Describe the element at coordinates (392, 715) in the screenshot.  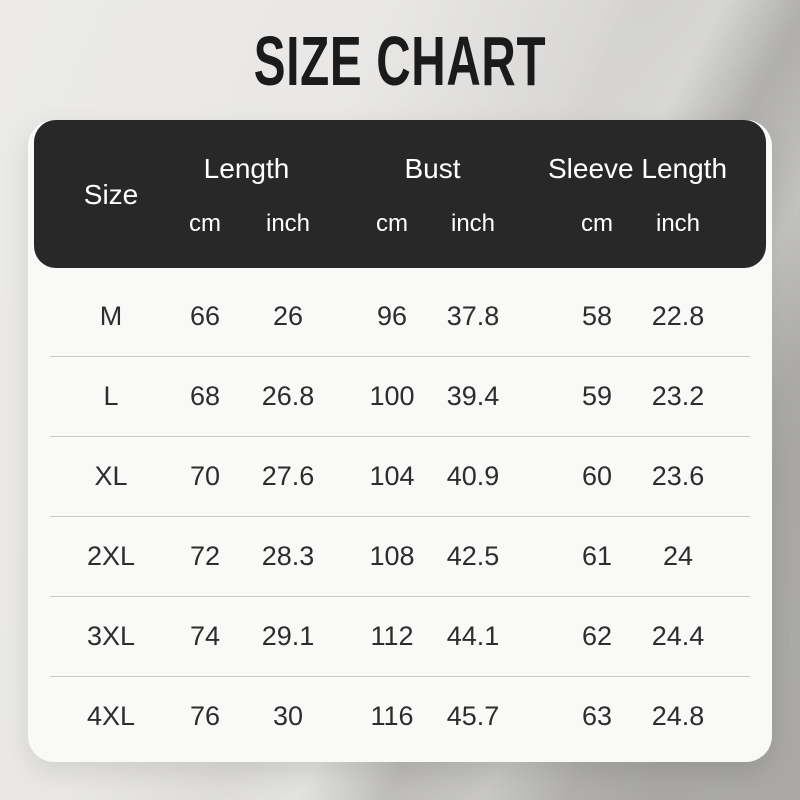
I see `bust-cm-cell: 116` at that location.